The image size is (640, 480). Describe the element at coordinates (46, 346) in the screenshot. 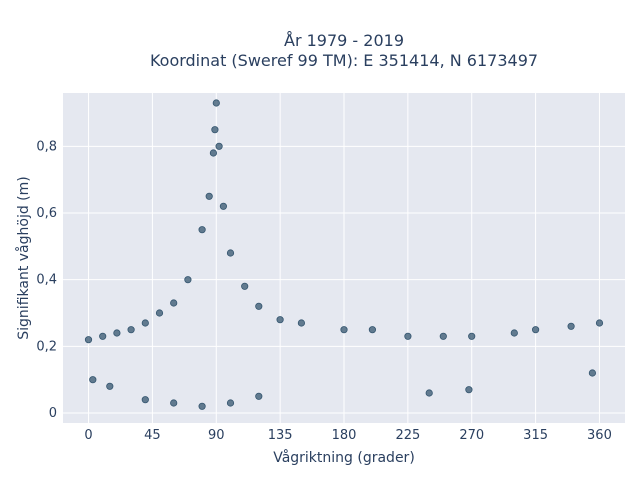

I see `y-tick-label: 0,2` at that location.